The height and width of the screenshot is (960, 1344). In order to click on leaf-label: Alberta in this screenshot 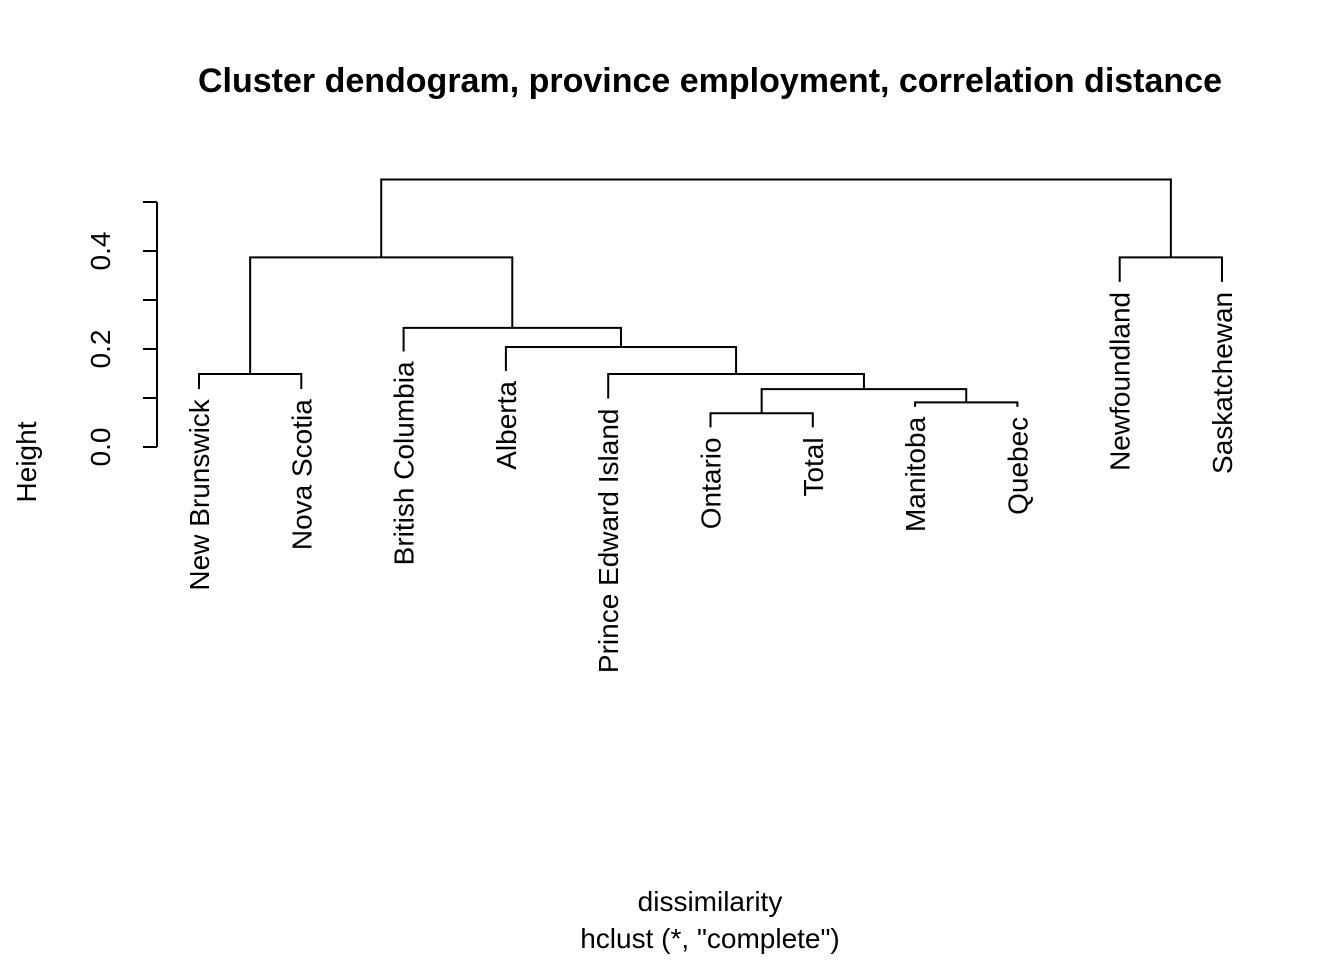, I will do `click(506, 425)`.